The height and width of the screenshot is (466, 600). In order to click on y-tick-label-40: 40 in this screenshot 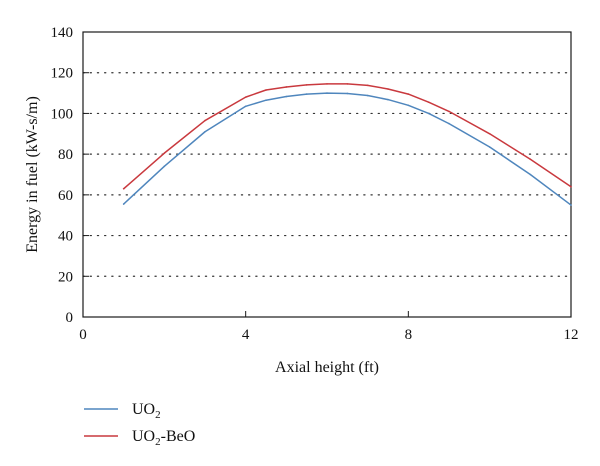, I will do `click(65, 237)`.